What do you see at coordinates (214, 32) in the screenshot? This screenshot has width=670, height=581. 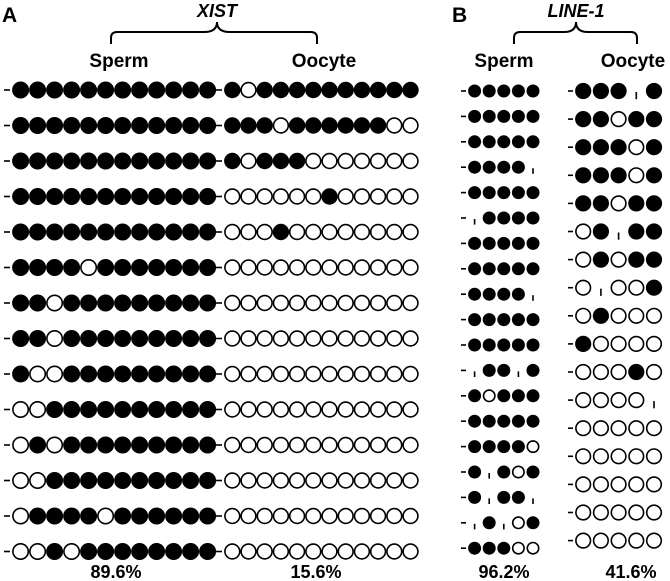 I see `panel-a-bracket` at bounding box center [214, 32].